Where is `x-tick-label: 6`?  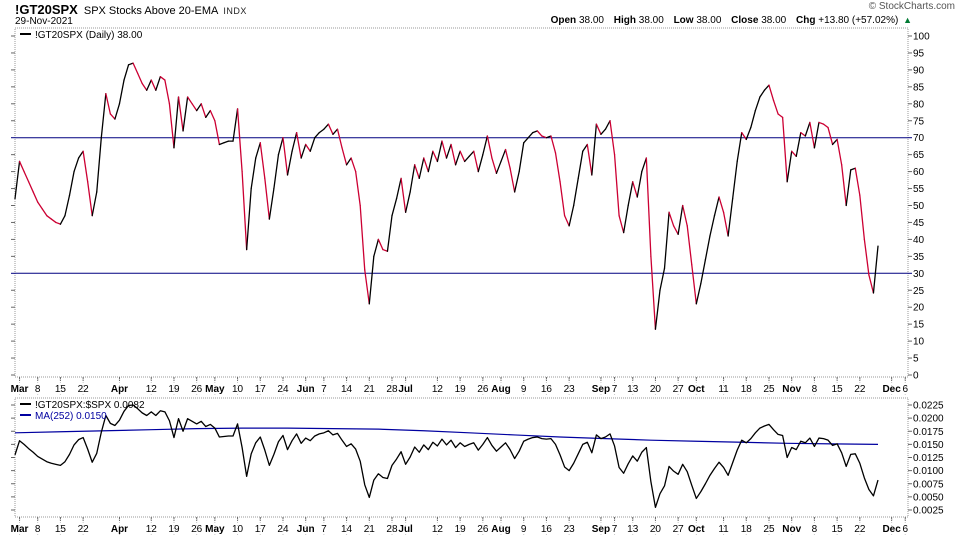 x-tick-label: 6 is located at coordinates (905, 529).